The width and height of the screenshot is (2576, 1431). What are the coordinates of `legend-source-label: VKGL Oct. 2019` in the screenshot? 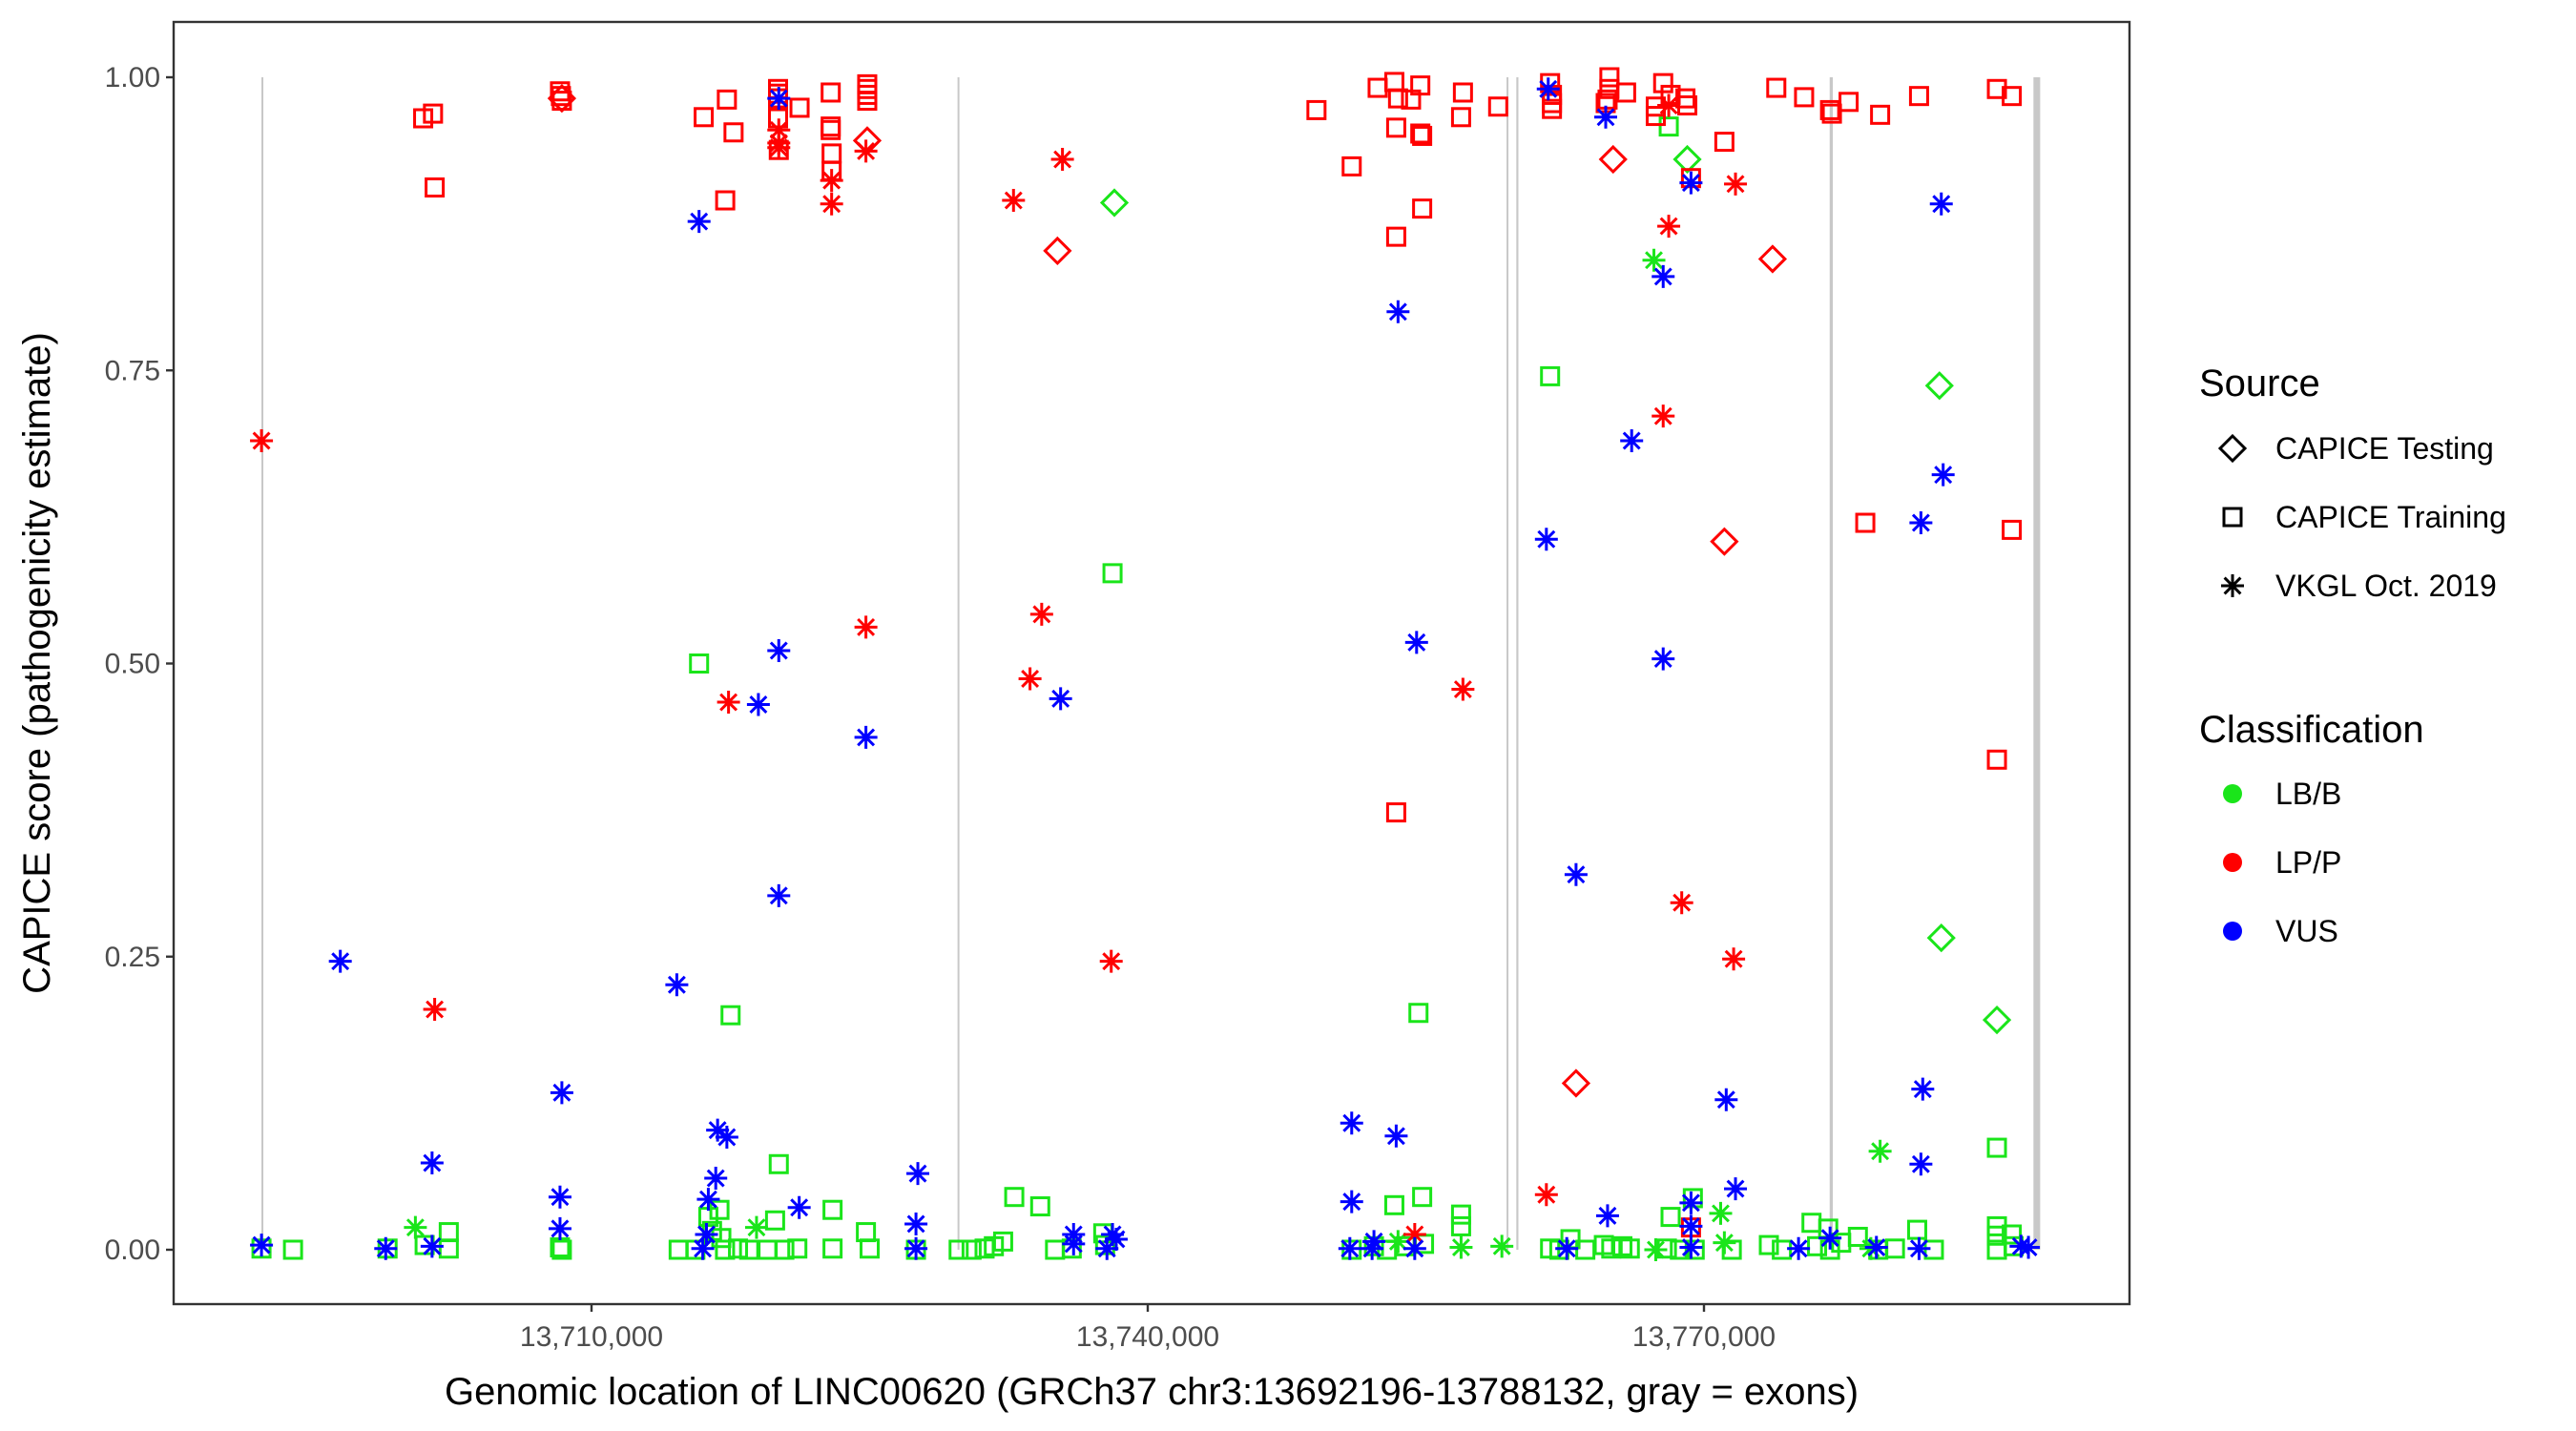 It's located at (2386, 586).